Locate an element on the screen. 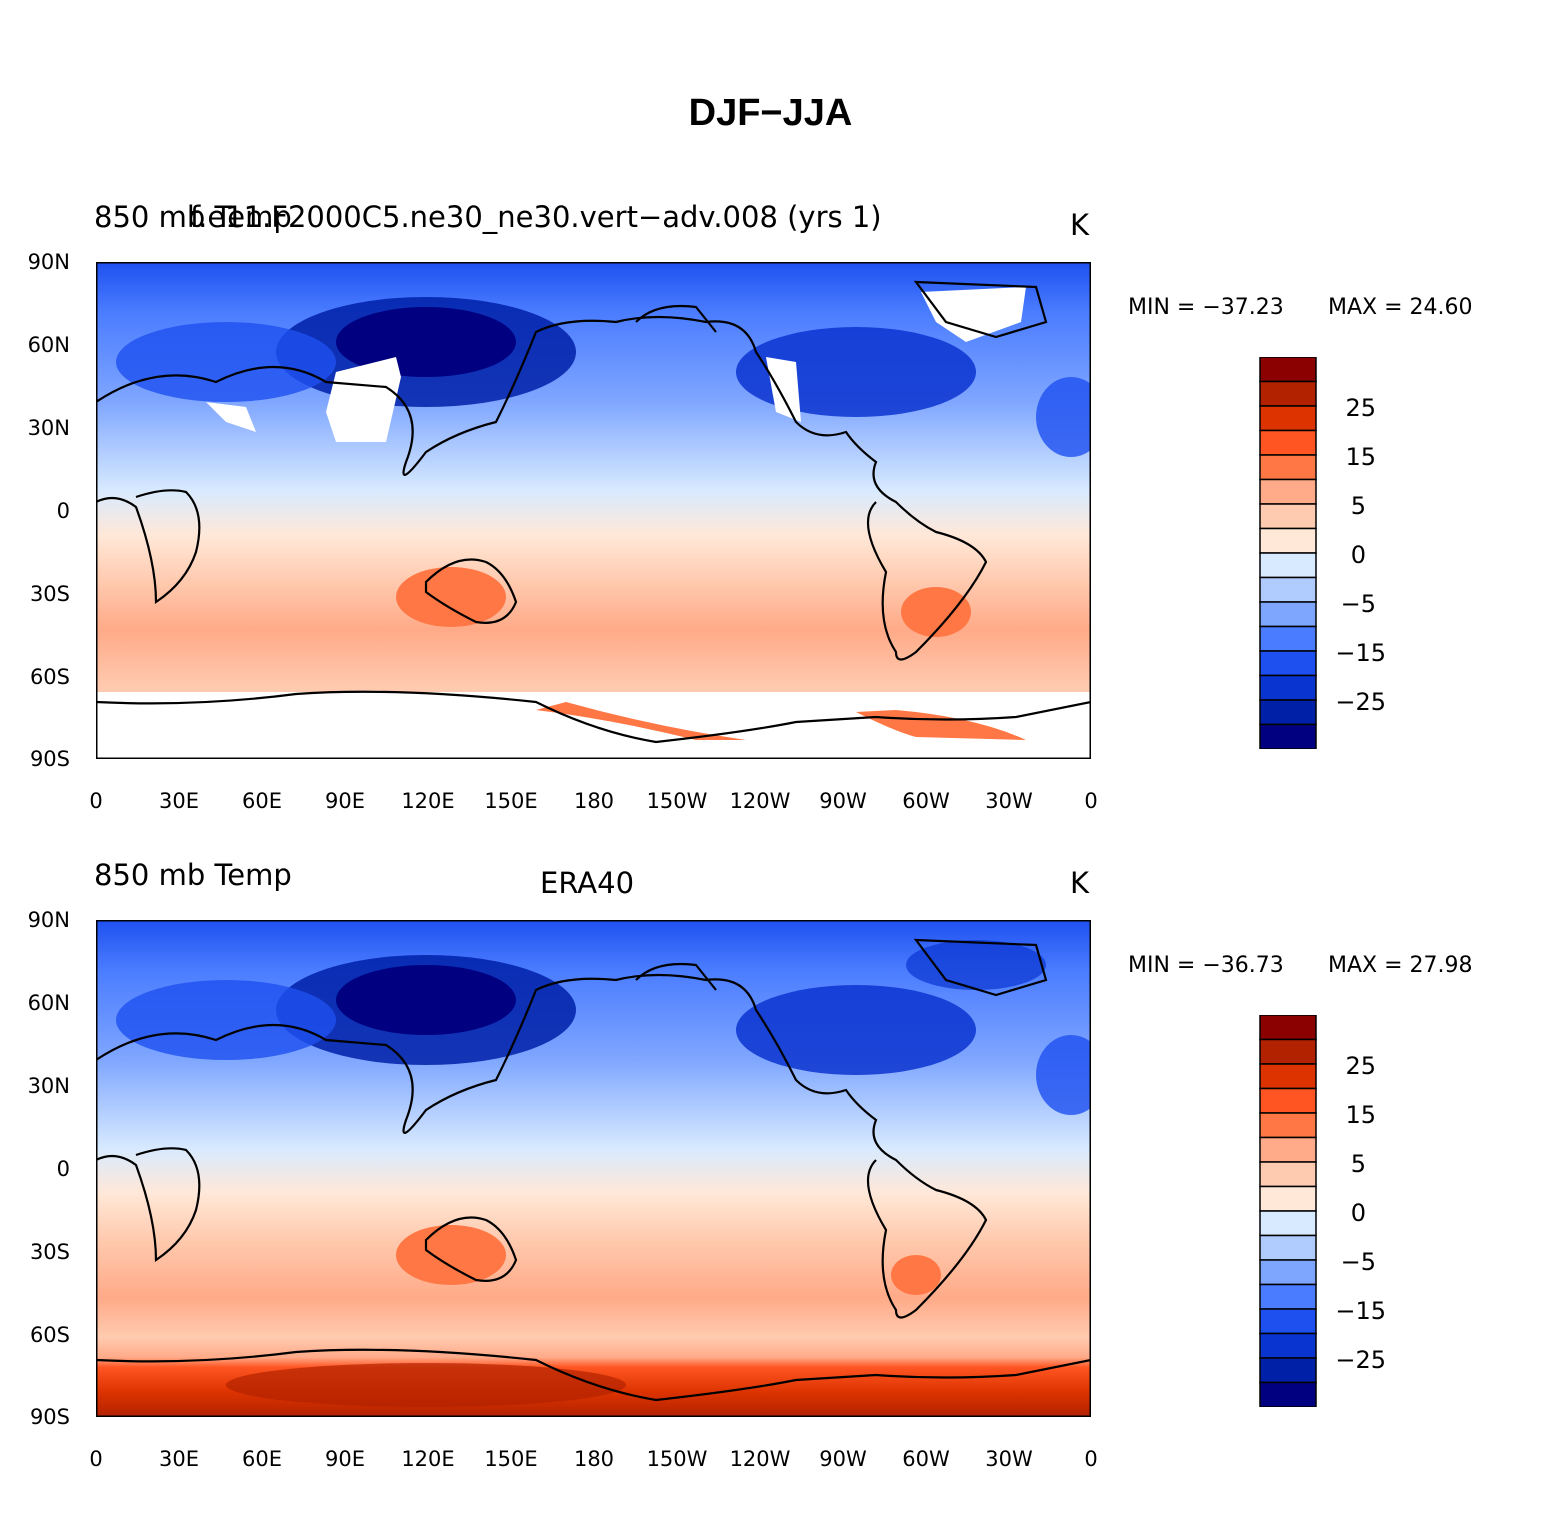  figure-title: DJF−JJA is located at coordinates (770, 113).